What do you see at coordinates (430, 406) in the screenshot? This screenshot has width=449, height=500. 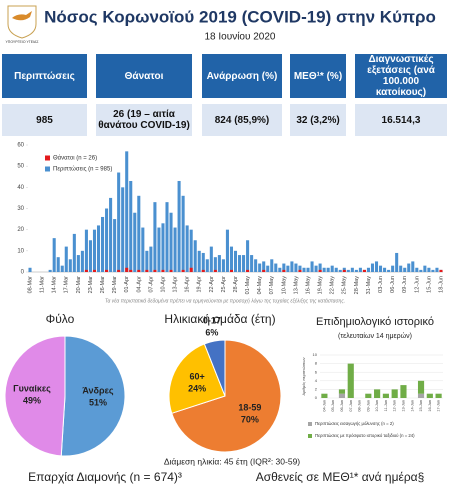 I see `x-tick-label: 16-Jun` at bounding box center [430, 406].